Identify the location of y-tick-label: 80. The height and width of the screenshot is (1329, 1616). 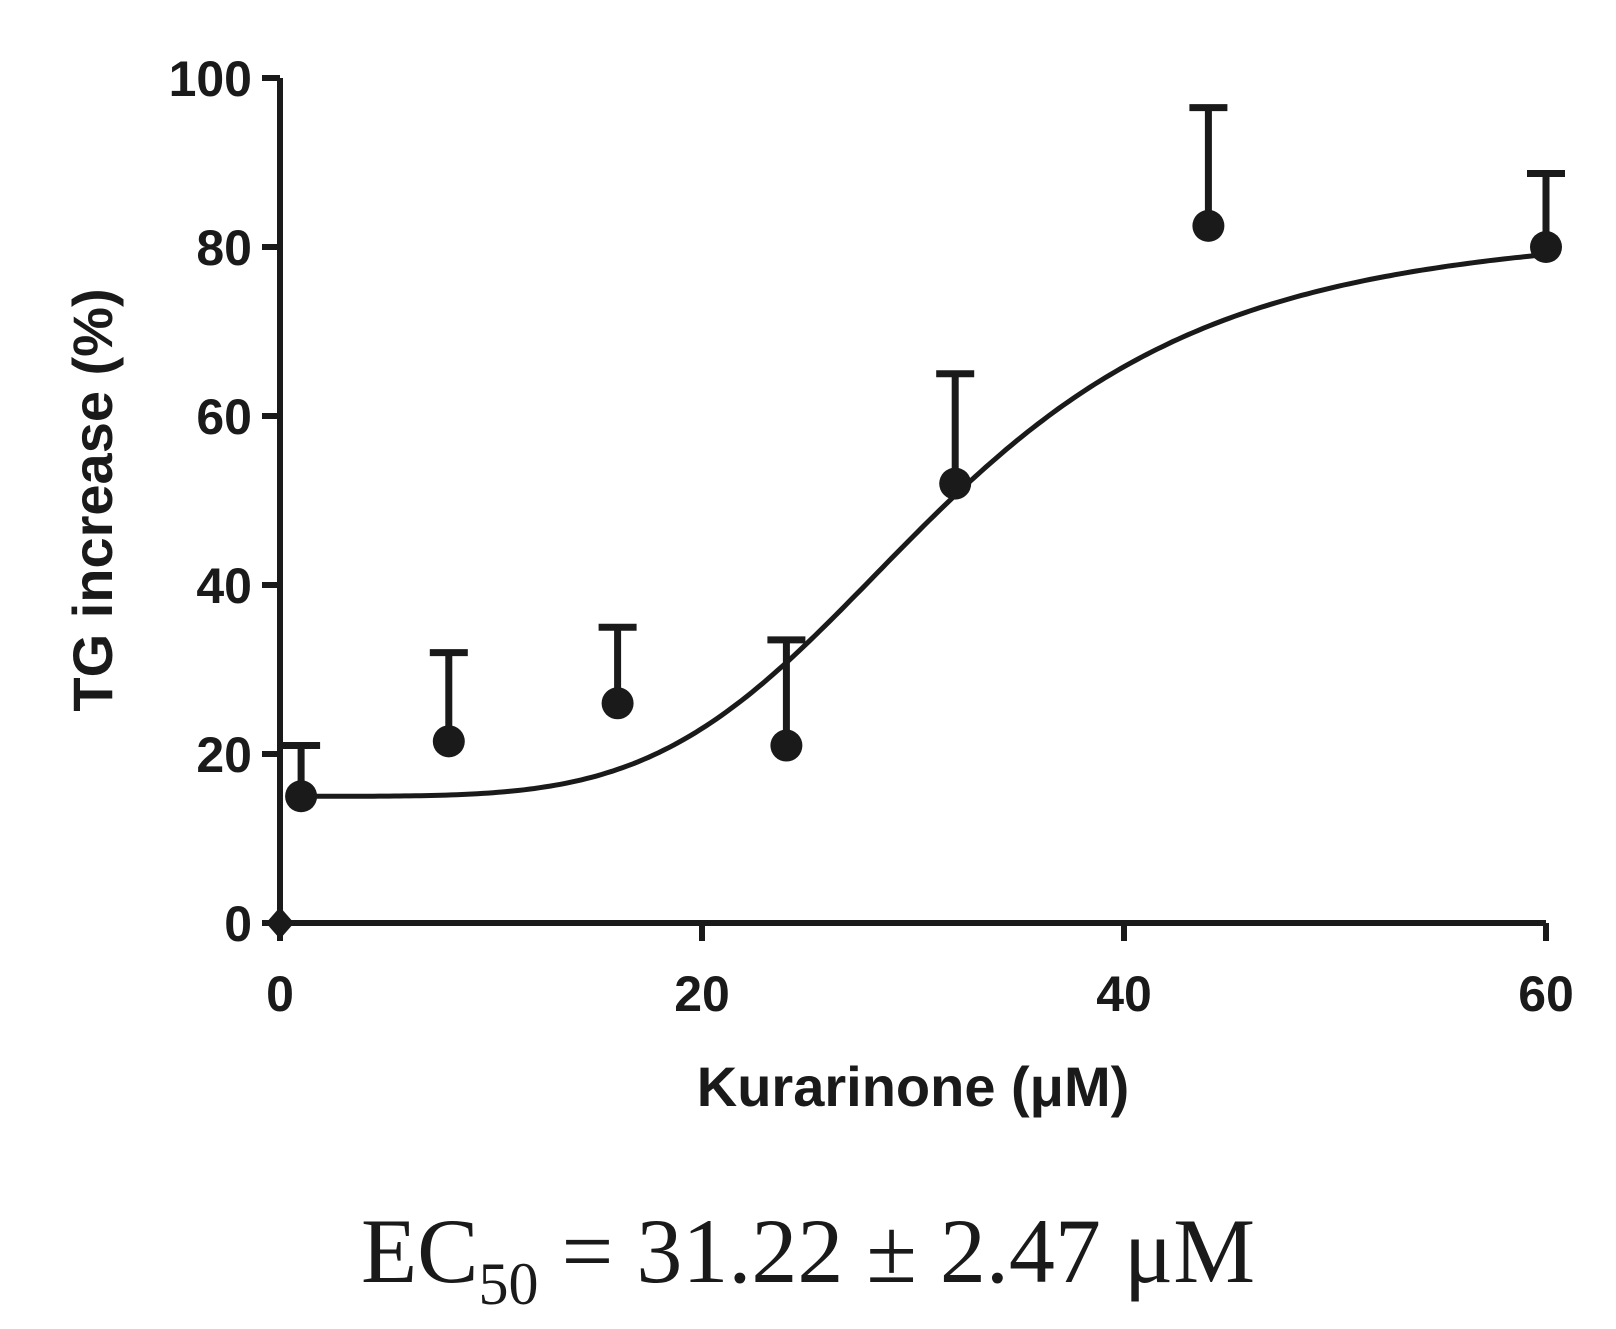
(224, 248).